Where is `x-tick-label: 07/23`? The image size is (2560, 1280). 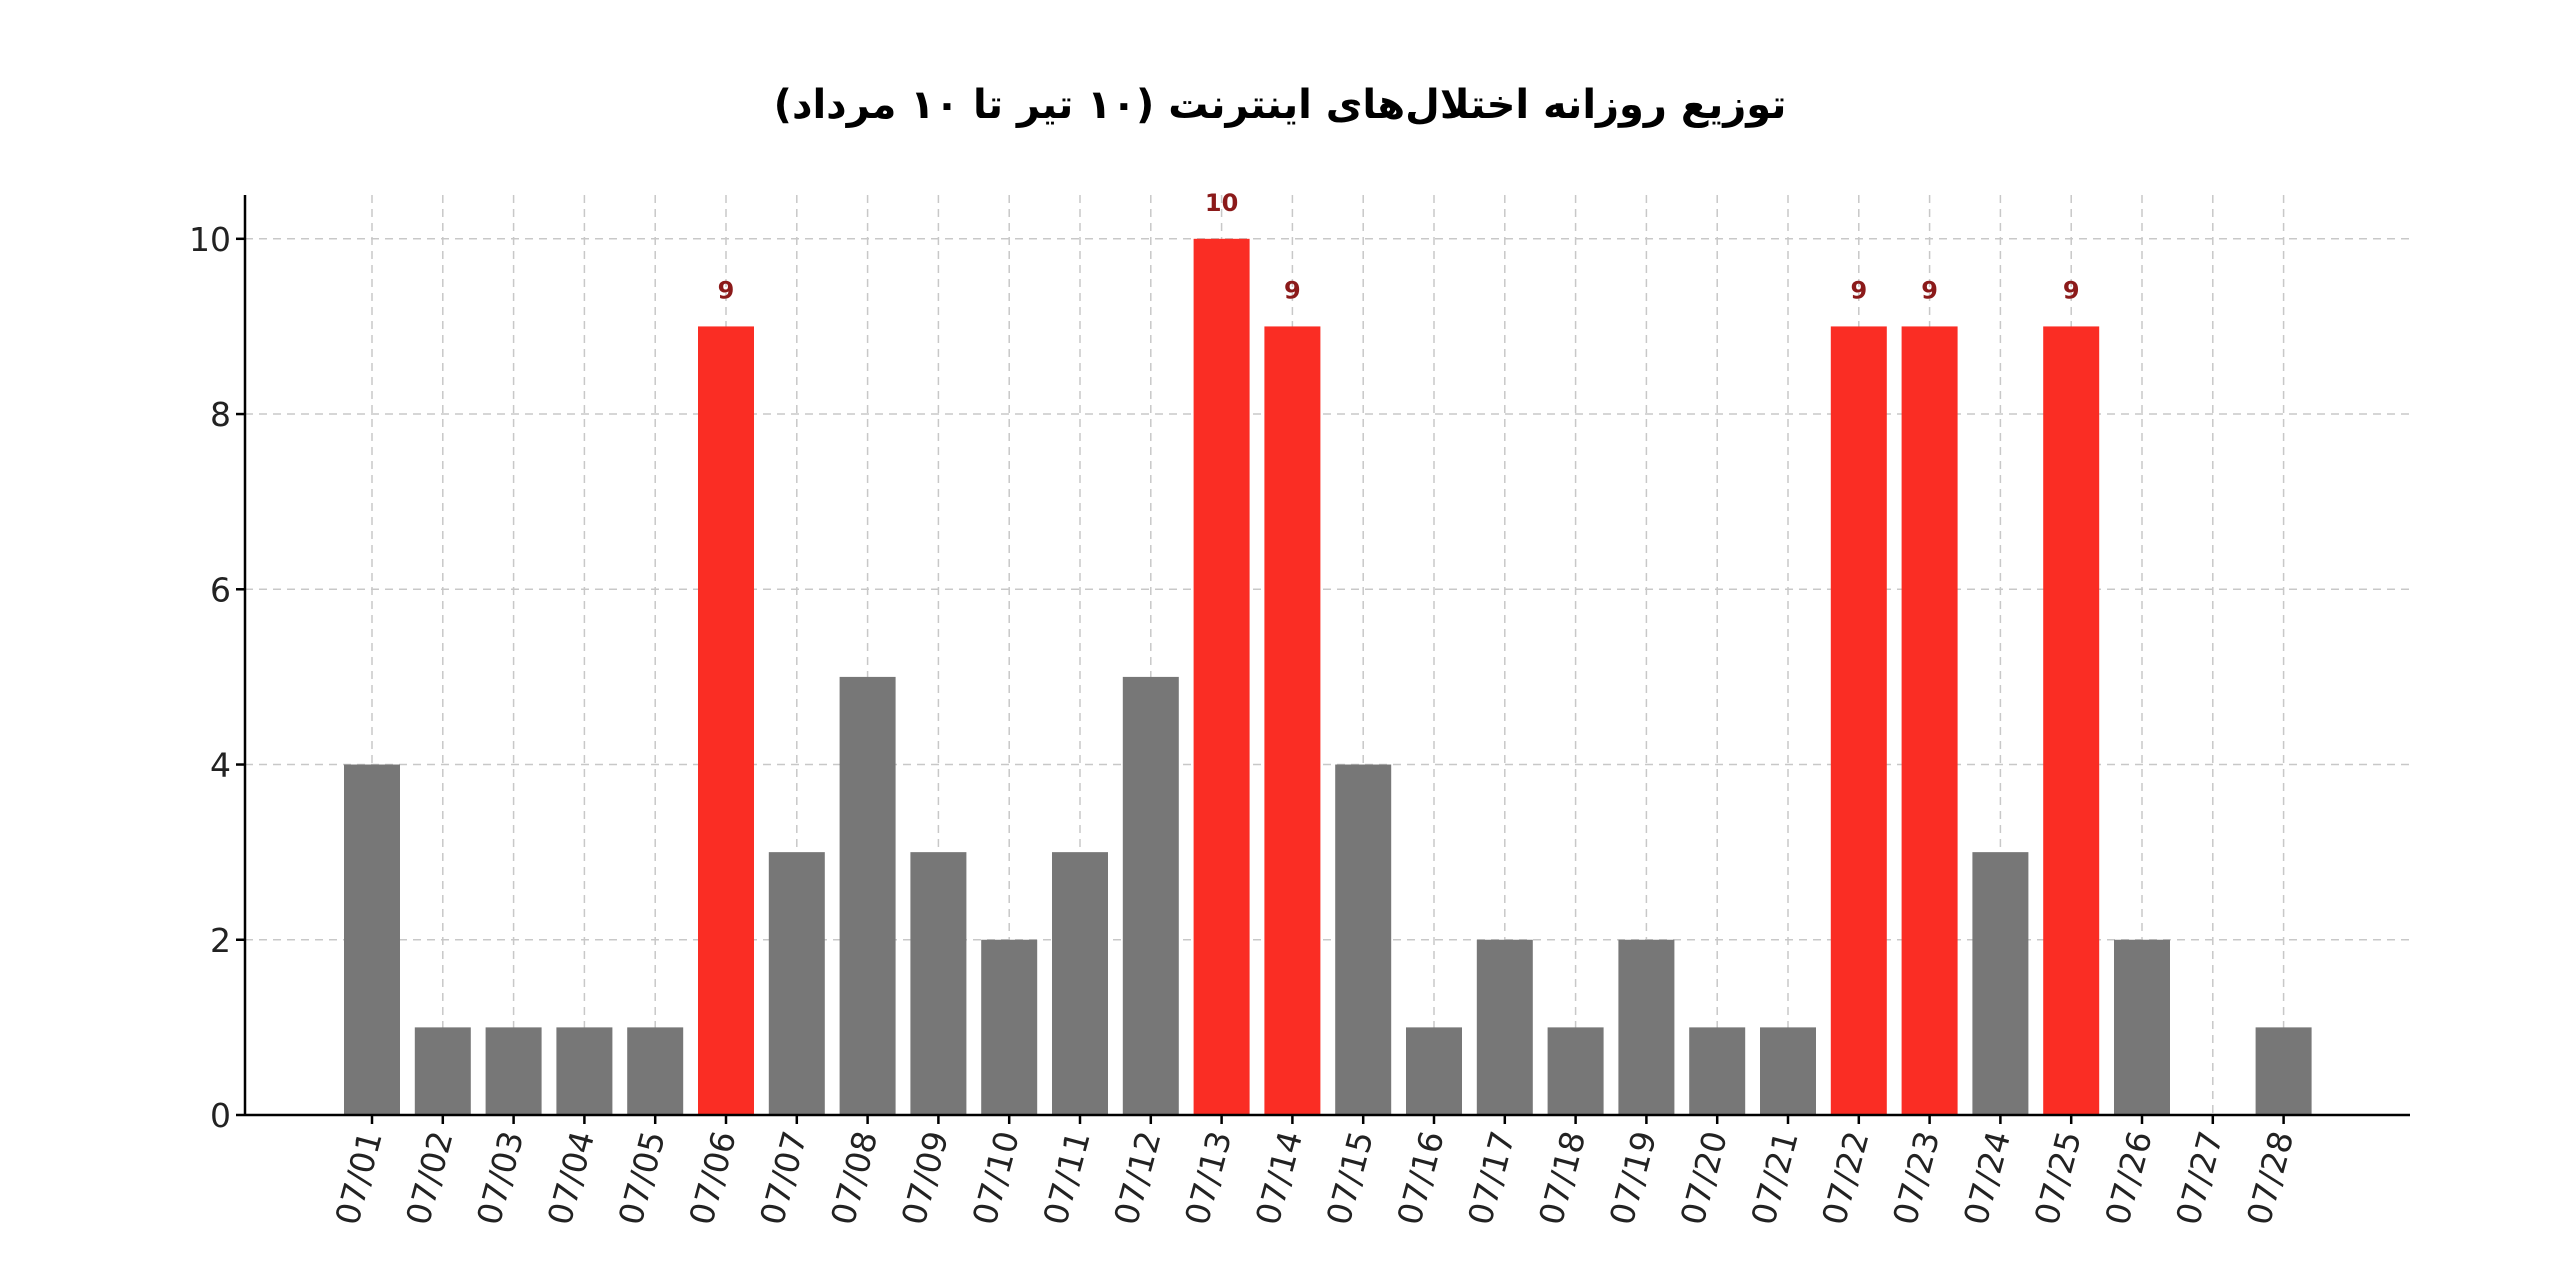 x-tick-label: 07/23 is located at coordinates (1916, 1178).